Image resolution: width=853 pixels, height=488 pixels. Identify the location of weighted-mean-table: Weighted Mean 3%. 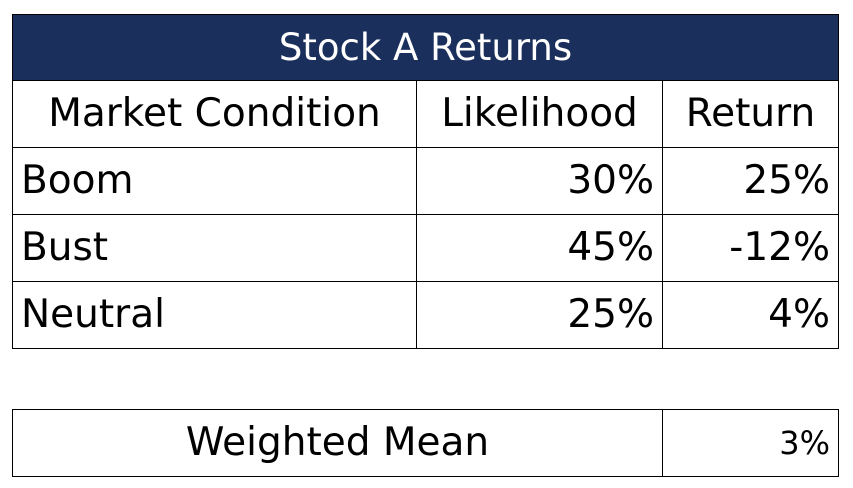
(425, 443).